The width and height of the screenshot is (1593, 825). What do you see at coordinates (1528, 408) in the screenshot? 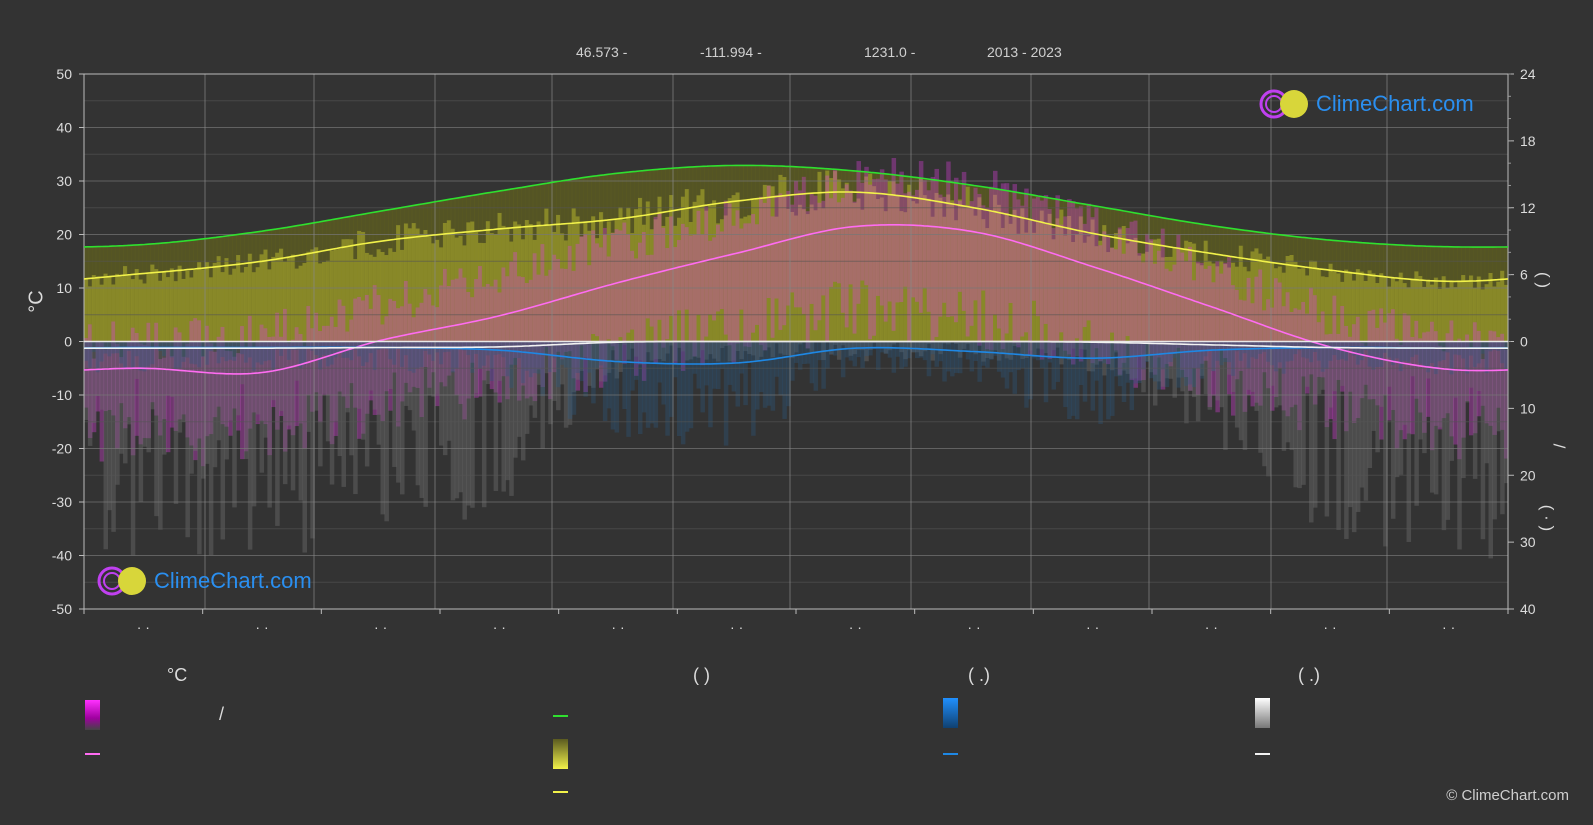
I see `right-lower-tick-label: 10` at bounding box center [1528, 408].